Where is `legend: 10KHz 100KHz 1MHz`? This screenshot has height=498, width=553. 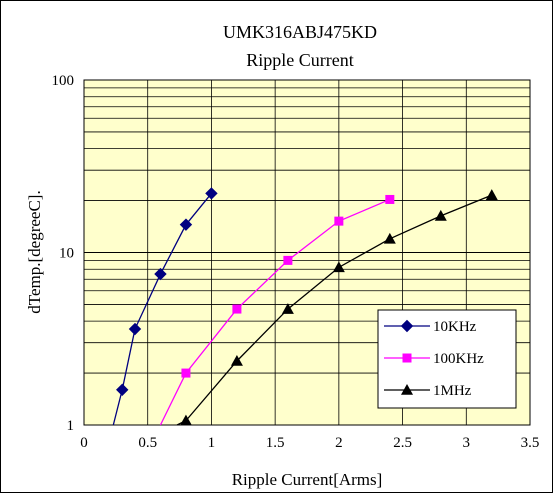
legend: 10KHz 100KHz 1MHz is located at coordinates (447, 359).